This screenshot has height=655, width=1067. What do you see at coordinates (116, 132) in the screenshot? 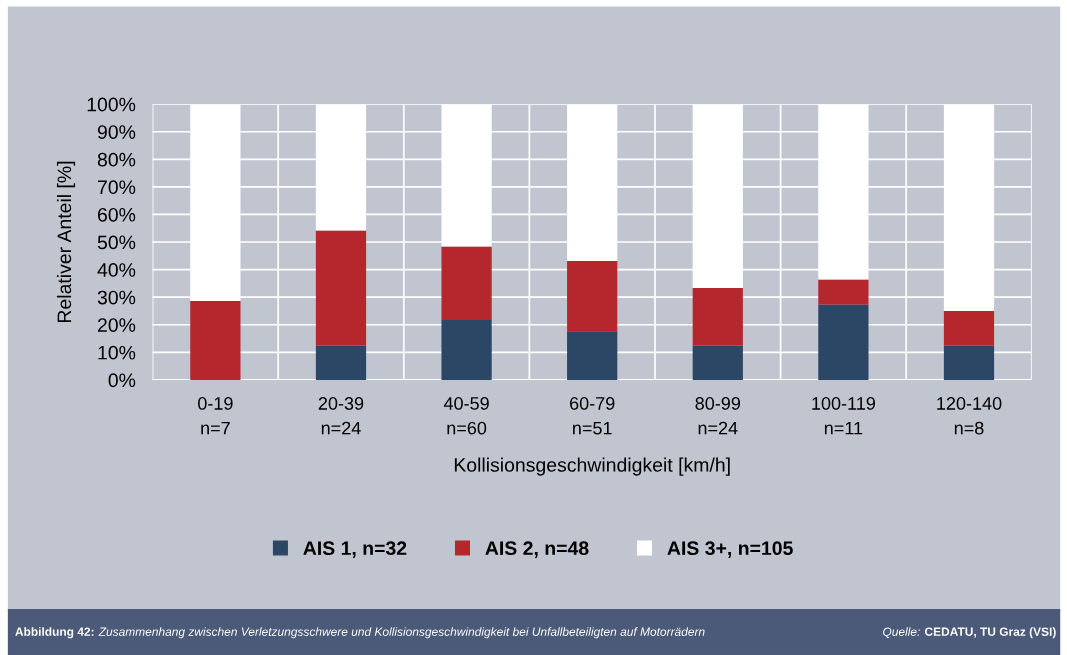
I see `y-tick-label: 90%` at bounding box center [116, 132].